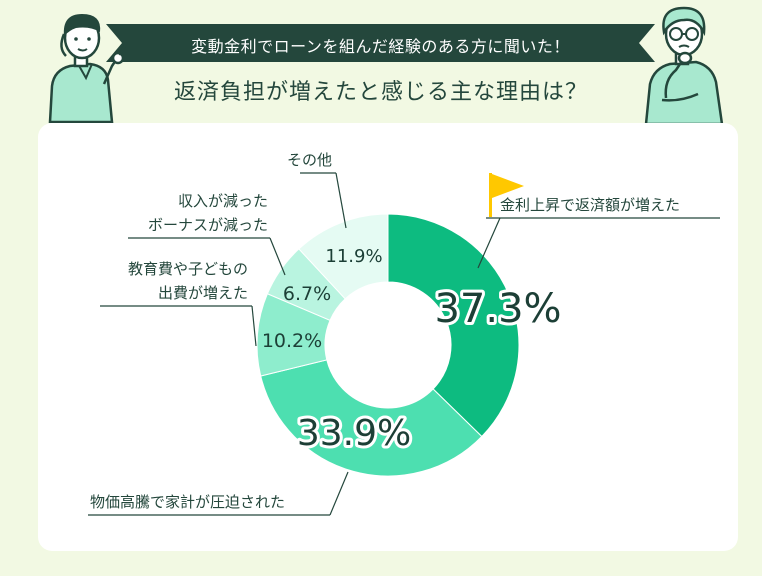 The image size is (762, 576). I want to click on category-label-4-2: ボーナスが減った, so click(208, 225).